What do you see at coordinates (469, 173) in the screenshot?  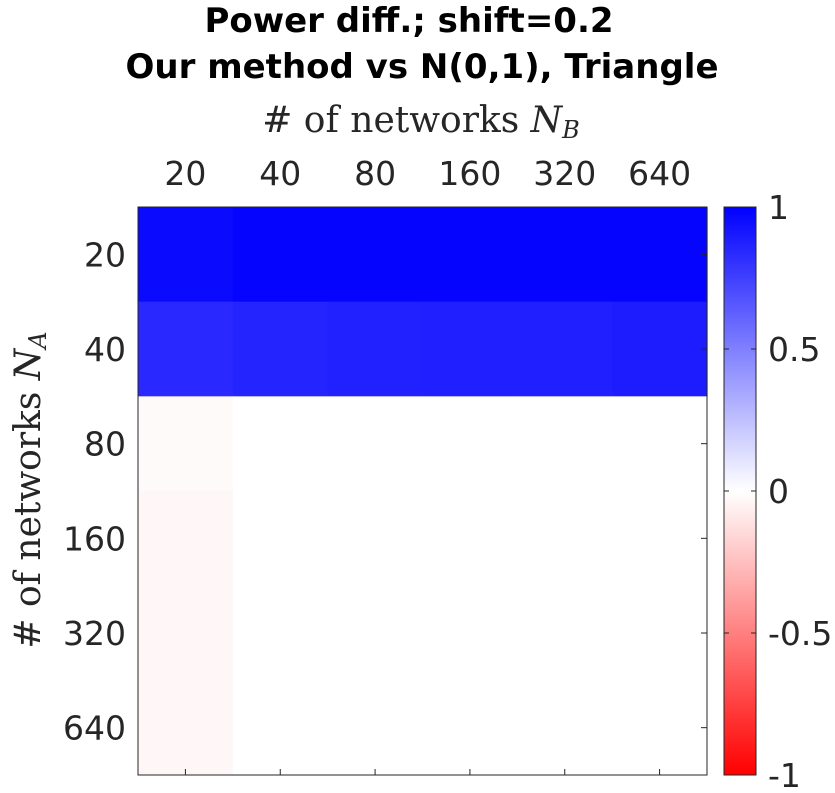 I see `x-tick-label: 160` at bounding box center [469, 173].